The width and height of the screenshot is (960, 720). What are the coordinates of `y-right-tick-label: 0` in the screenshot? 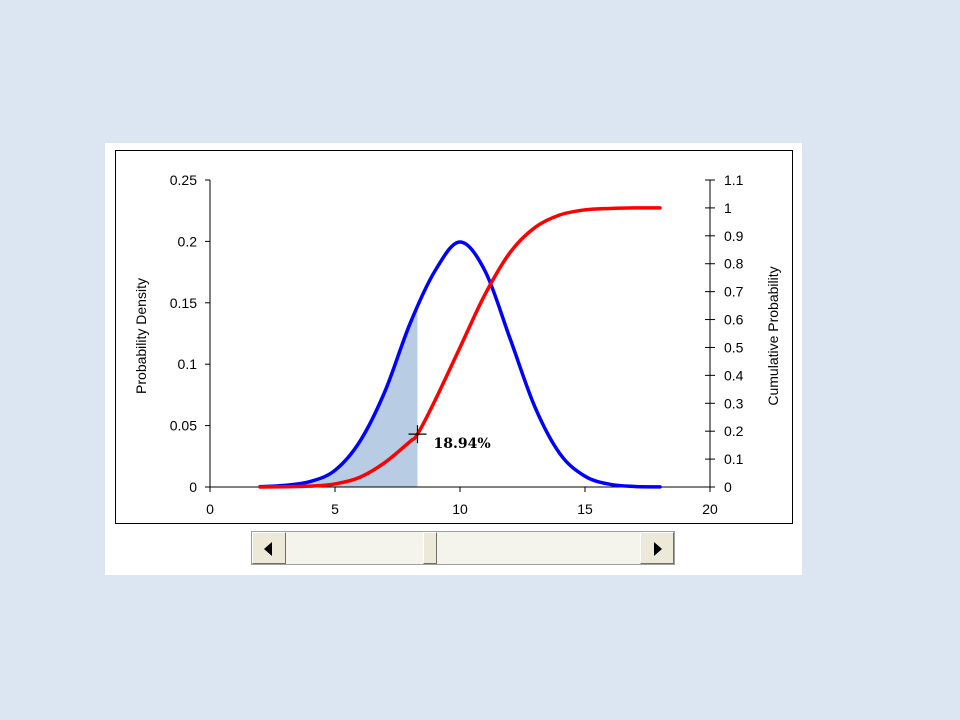 It's located at (728, 487).